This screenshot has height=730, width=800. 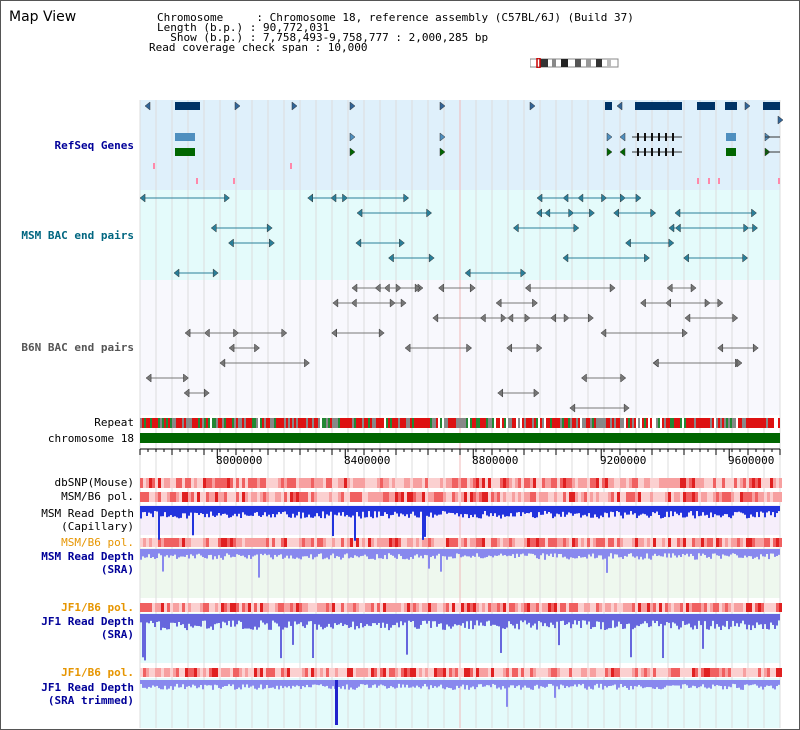 What do you see at coordinates (94, 145) in the screenshot?
I see `refseq-track-label: RefSeq Genes` at bounding box center [94, 145].